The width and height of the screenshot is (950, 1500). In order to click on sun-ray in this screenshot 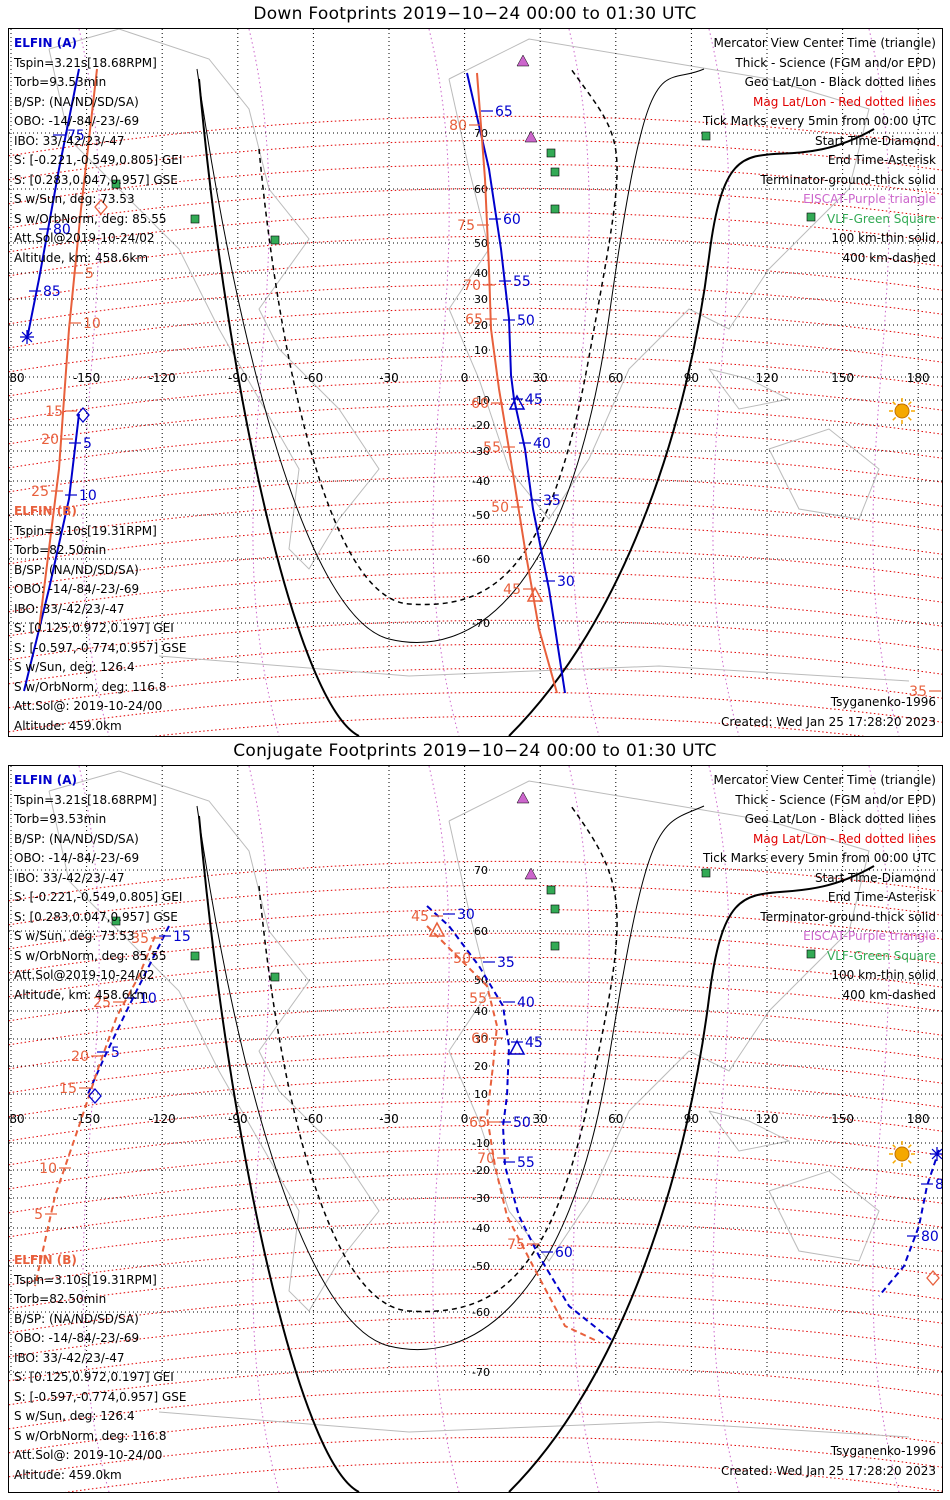, I will do `click(894, 1161)`.